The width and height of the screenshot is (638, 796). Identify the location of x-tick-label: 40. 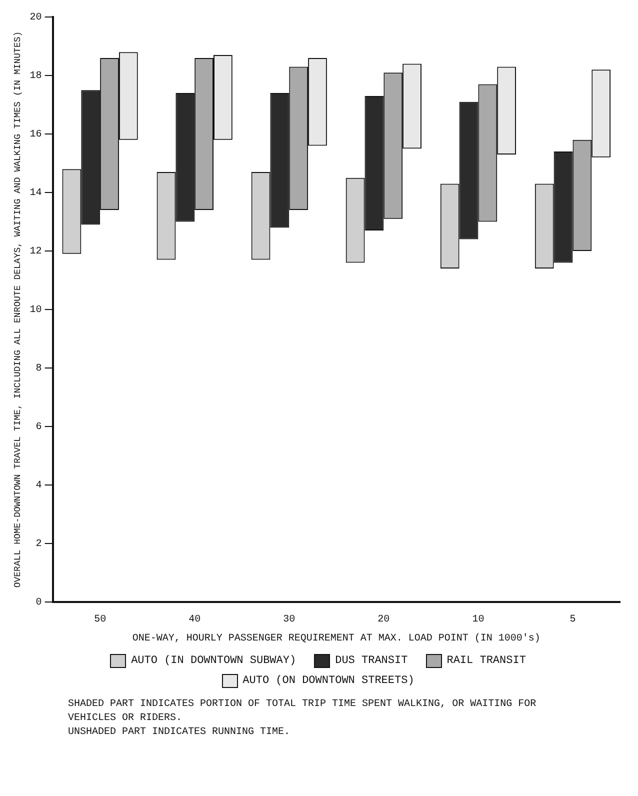
(194, 620).